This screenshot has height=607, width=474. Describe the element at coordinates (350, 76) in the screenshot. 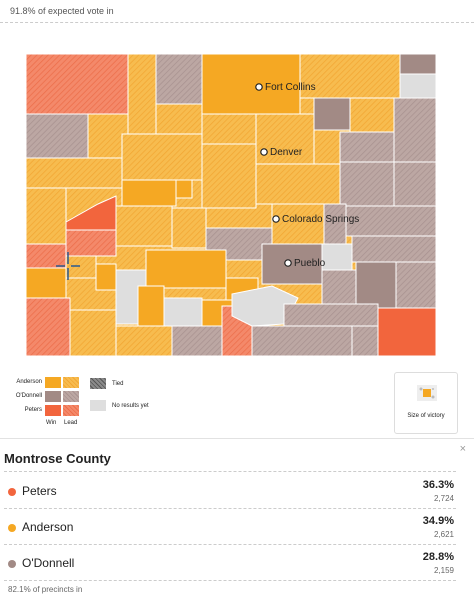

I see `county-weld` at that location.